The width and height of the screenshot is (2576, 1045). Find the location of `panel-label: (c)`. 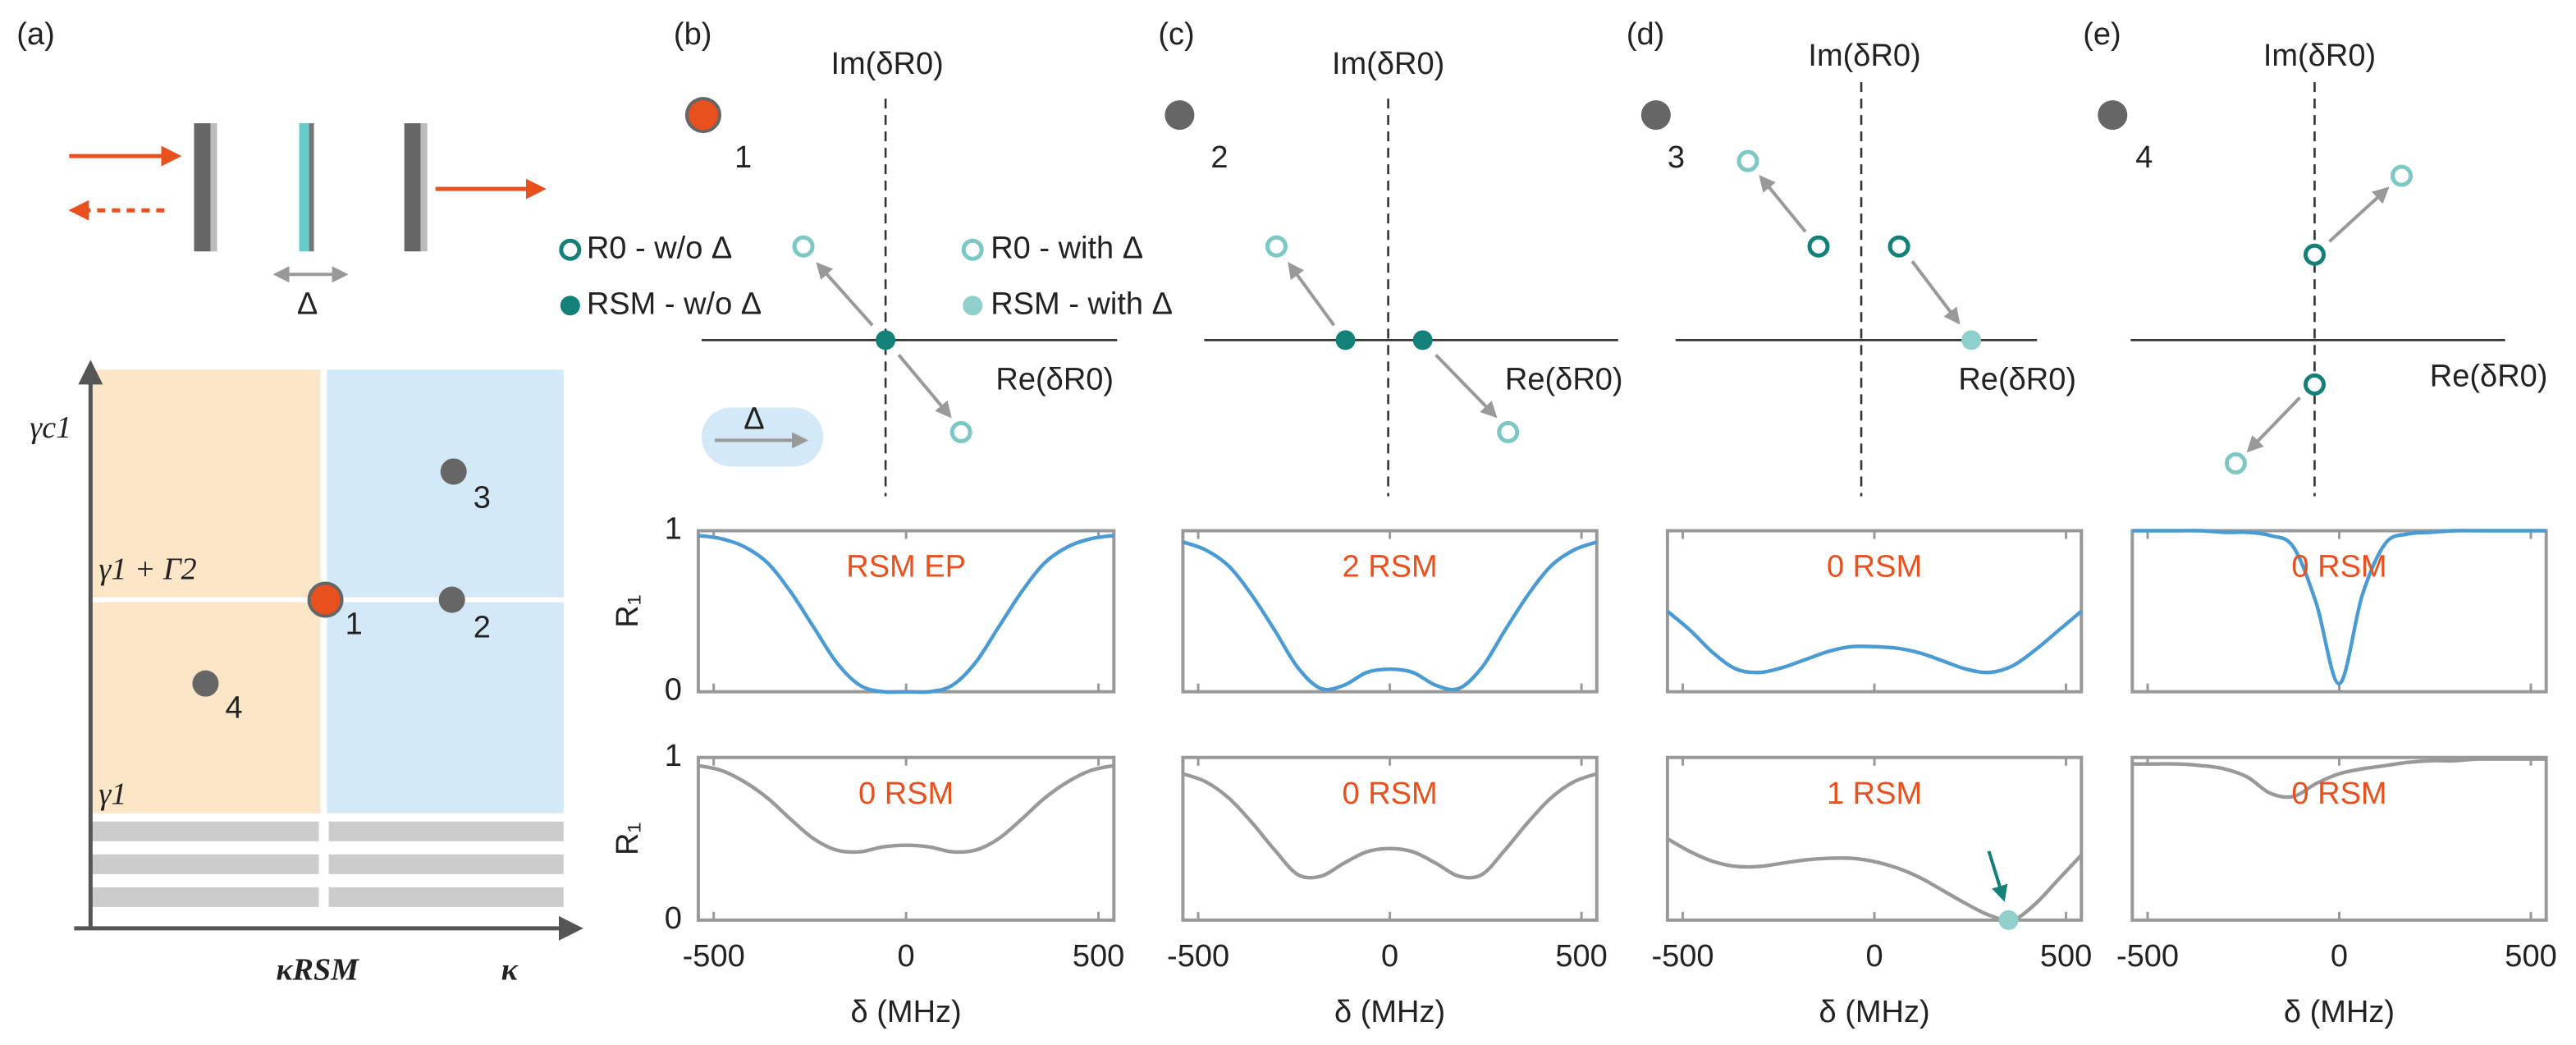

panel-label: (c) is located at coordinates (1176, 35).